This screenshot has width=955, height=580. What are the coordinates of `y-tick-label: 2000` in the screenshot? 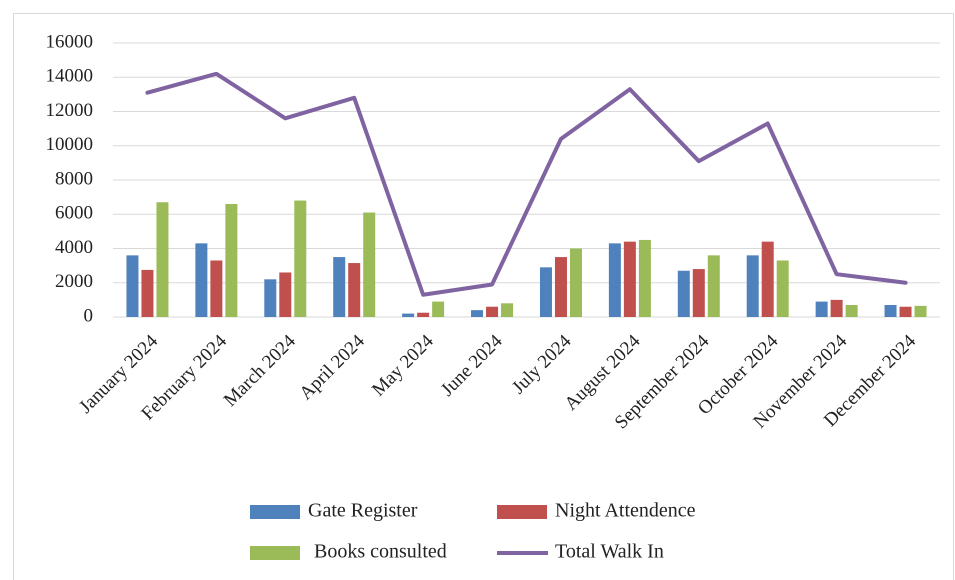 It's located at (74, 281).